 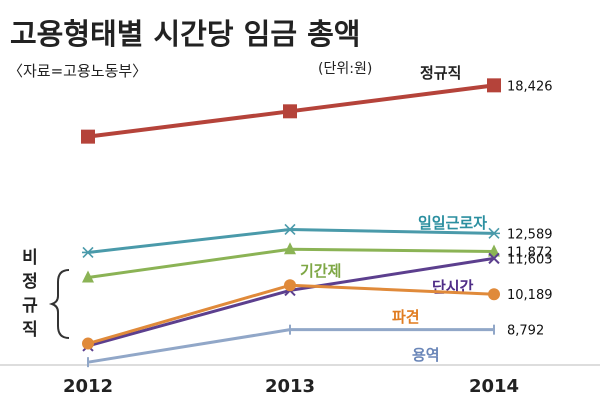 I want to click on data-label: 12,589, so click(x=530, y=234).